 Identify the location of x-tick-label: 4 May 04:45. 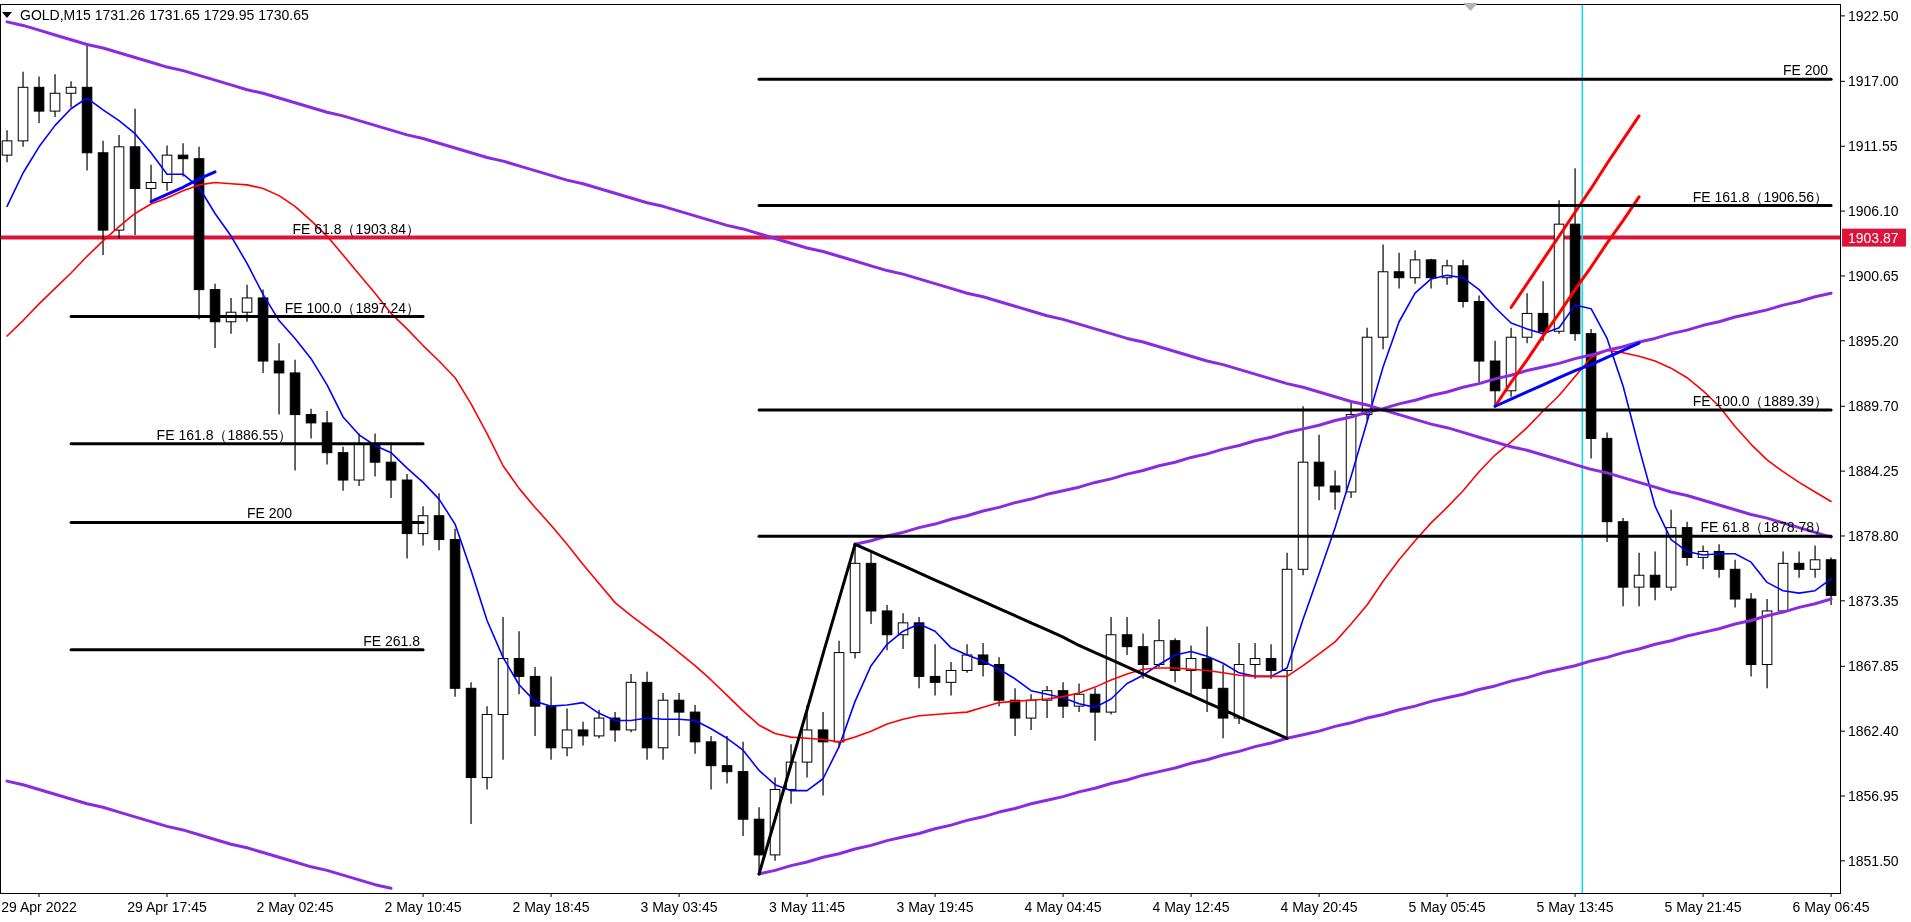
(1063, 907).